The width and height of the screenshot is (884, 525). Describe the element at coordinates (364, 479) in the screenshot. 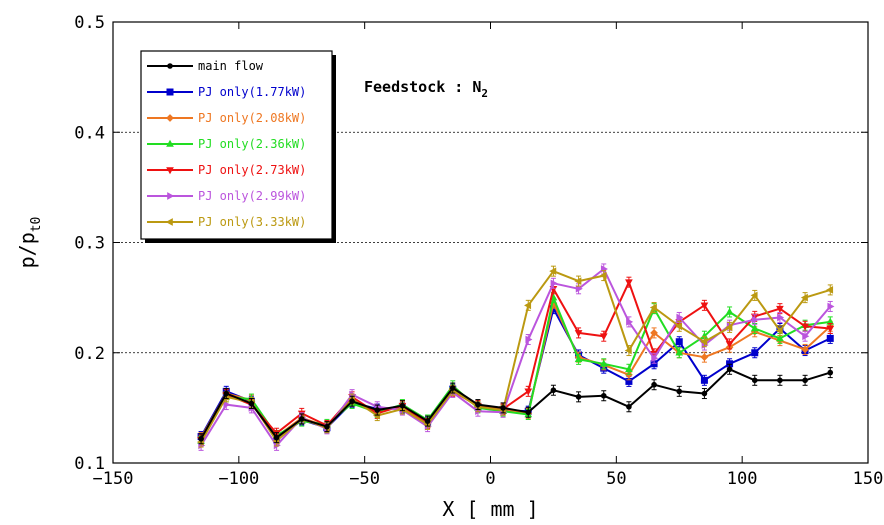

I see `x-tick-label: −50` at that location.